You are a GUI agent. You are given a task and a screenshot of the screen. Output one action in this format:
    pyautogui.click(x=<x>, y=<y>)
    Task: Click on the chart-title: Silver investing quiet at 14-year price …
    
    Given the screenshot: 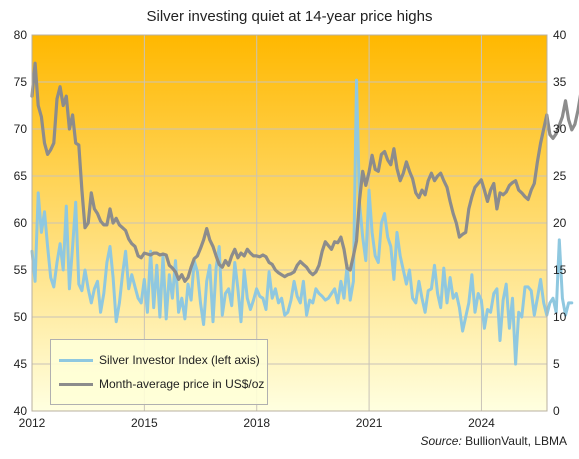 What is the action you would take?
    pyautogui.click(x=289, y=16)
    